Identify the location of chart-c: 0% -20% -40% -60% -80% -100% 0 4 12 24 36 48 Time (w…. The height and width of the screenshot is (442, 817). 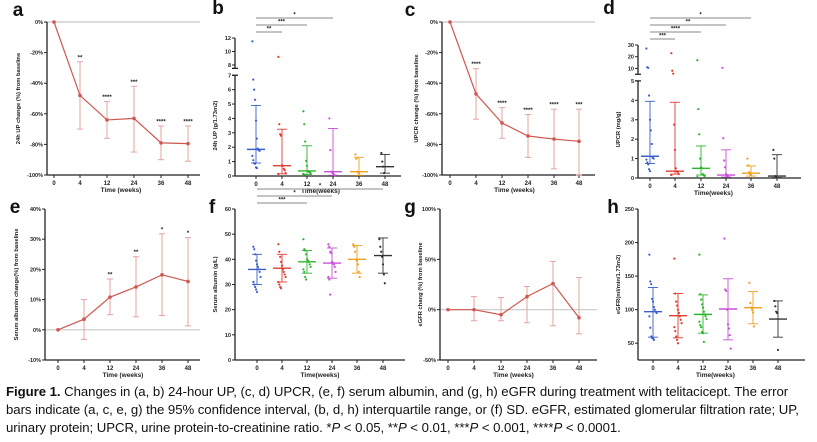
(500, 97).